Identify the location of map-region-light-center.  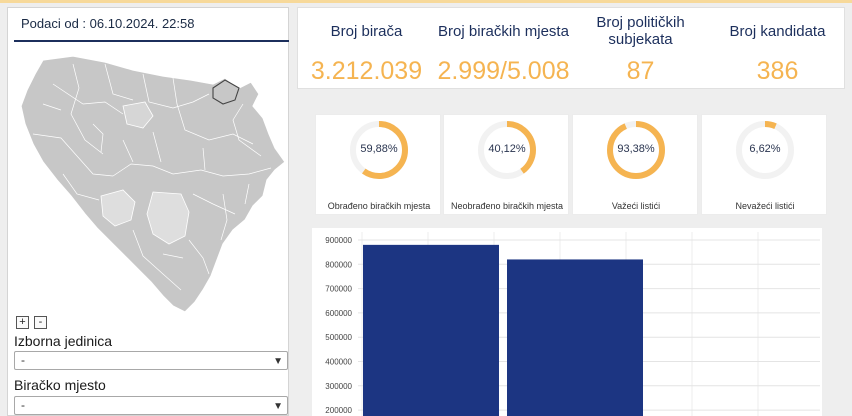
(168, 218).